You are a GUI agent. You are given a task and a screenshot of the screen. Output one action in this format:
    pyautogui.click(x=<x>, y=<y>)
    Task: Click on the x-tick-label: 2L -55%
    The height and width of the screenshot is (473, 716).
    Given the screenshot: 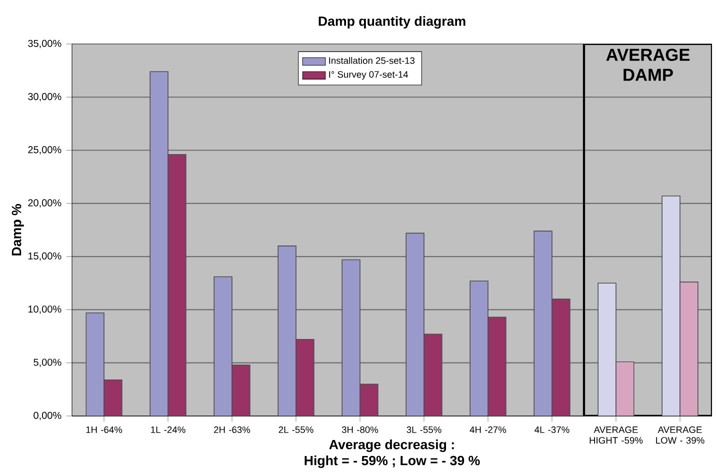 What is the action you would take?
    pyautogui.click(x=296, y=429)
    